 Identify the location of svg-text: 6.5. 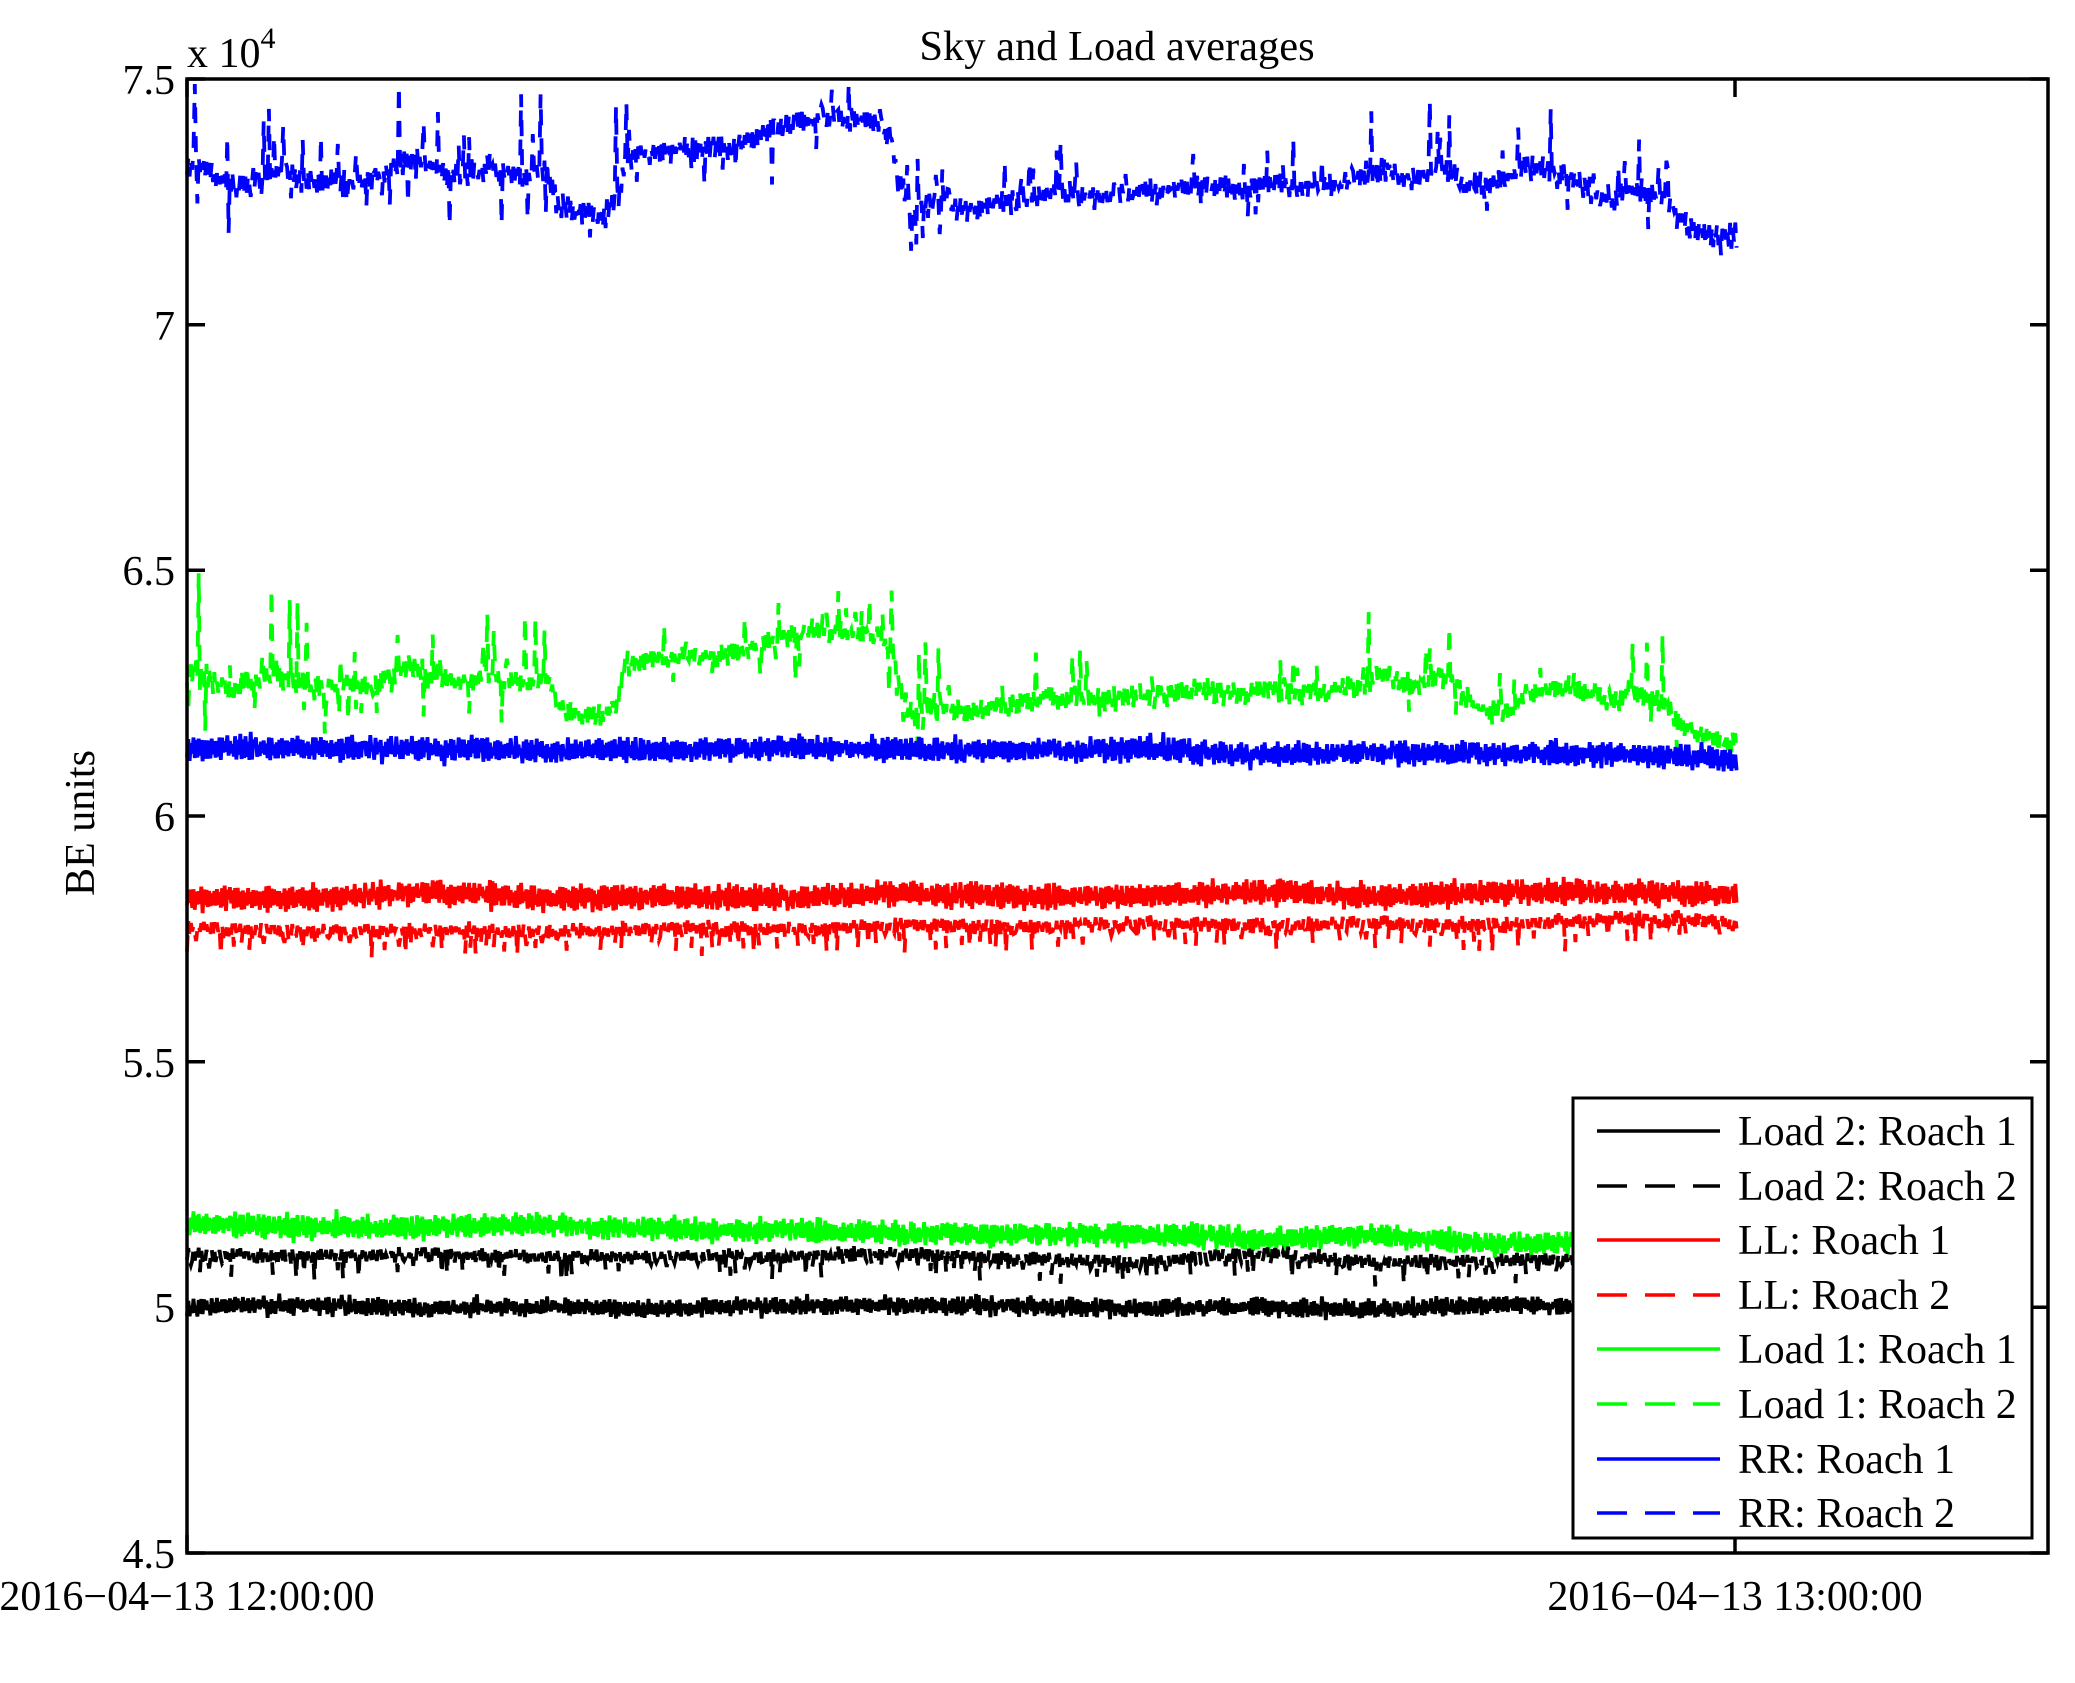
(149, 572).